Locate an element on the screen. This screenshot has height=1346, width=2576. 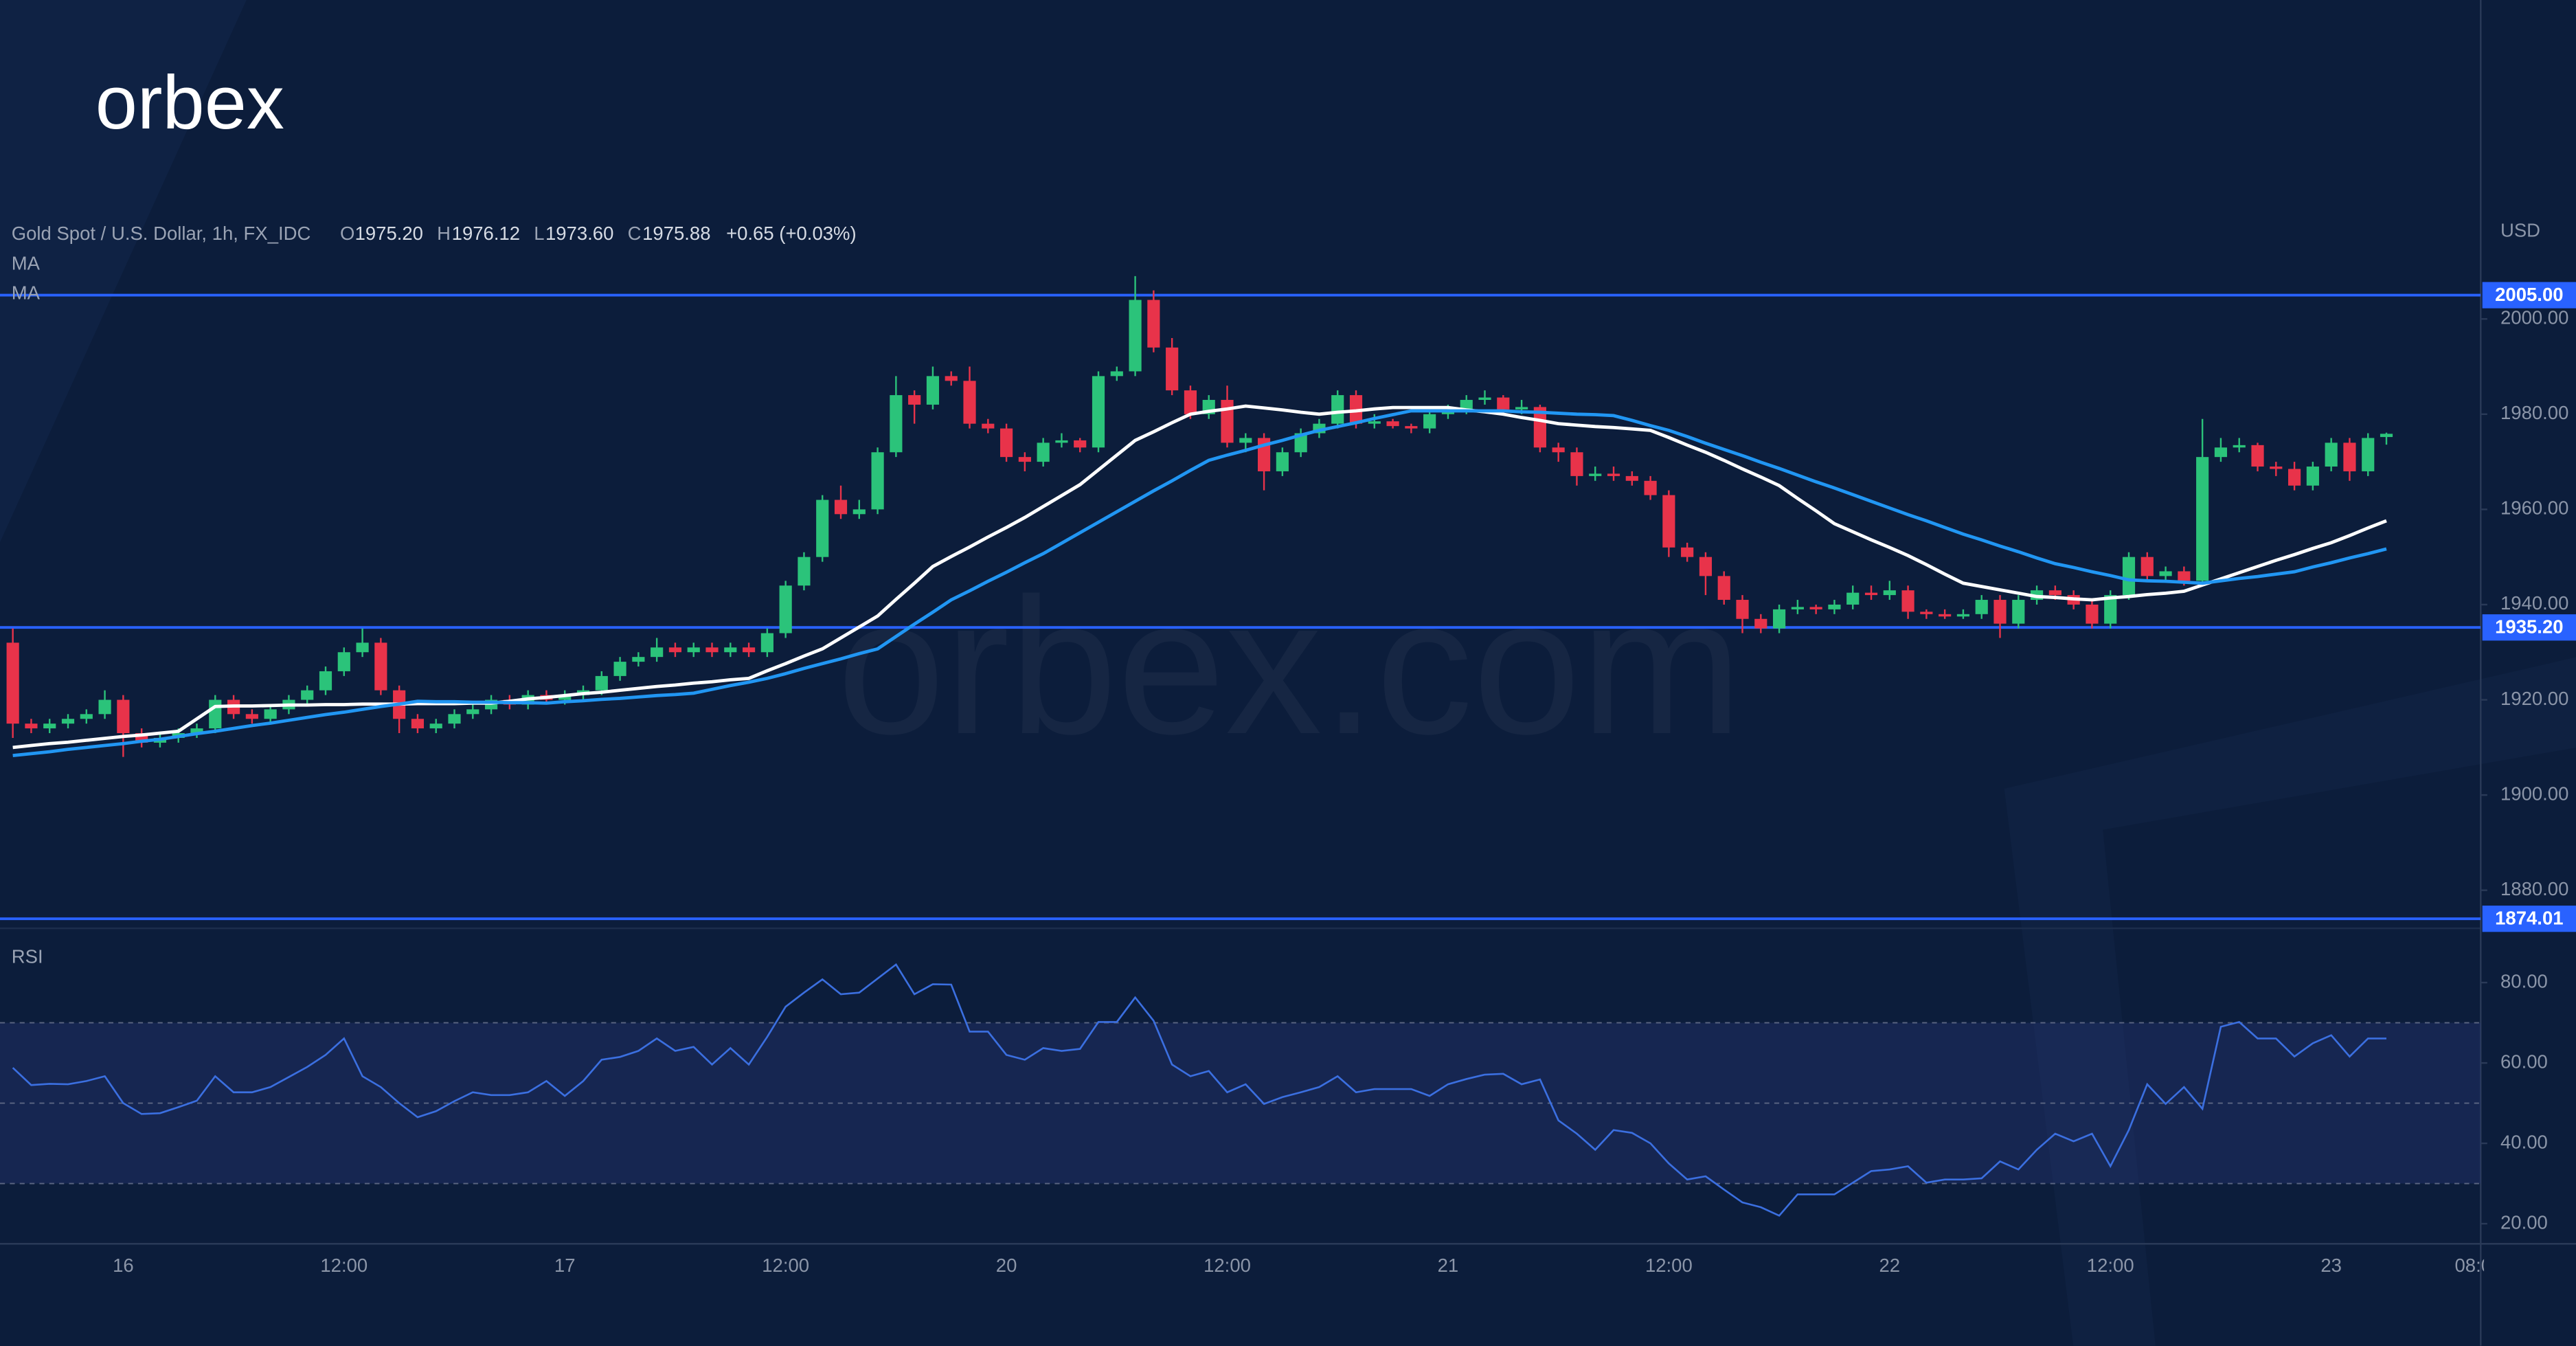
x-tick-label: 20 is located at coordinates (1006, 1265).